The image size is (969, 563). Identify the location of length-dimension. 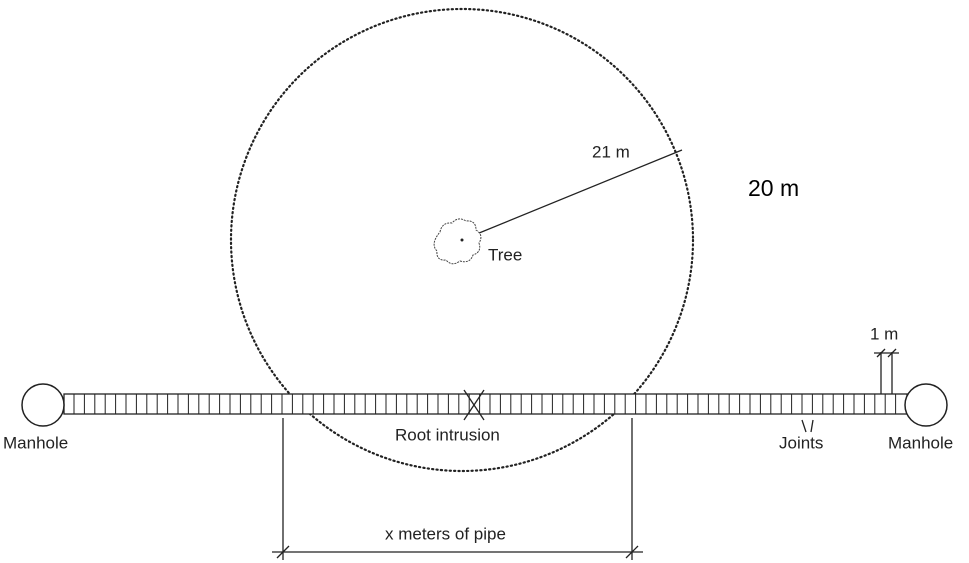
(457, 489).